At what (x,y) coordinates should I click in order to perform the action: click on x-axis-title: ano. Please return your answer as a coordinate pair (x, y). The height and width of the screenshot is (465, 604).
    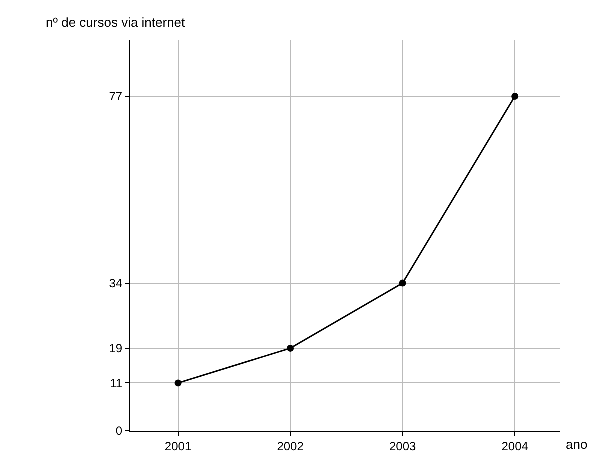
    Looking at the image, I should click on (577, 444).